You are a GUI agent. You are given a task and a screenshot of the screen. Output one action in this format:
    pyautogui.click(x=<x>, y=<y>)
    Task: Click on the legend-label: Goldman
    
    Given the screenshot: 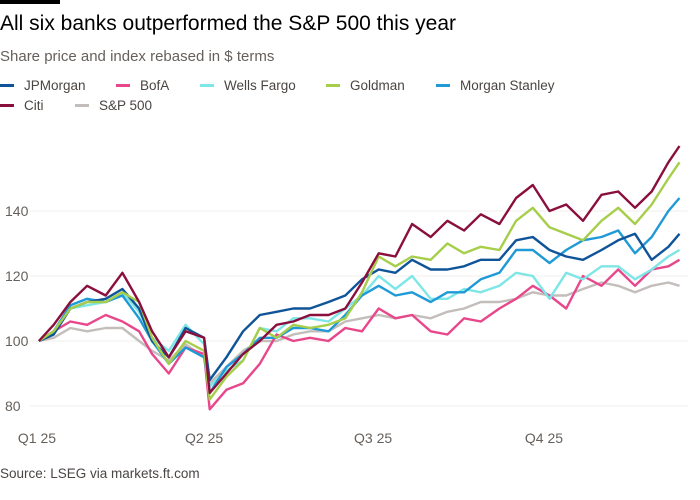 What is the action you would take?
    pyautogui.click(x=377, y=85)
    